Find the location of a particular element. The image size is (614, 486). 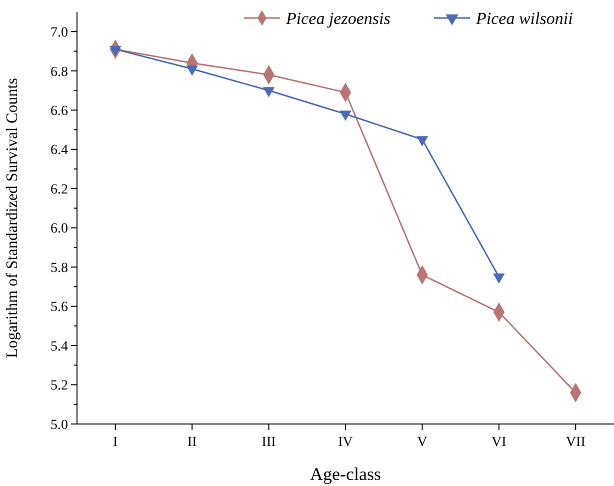

y-tick-label: 6.8 is located at coordinates (59, 72).